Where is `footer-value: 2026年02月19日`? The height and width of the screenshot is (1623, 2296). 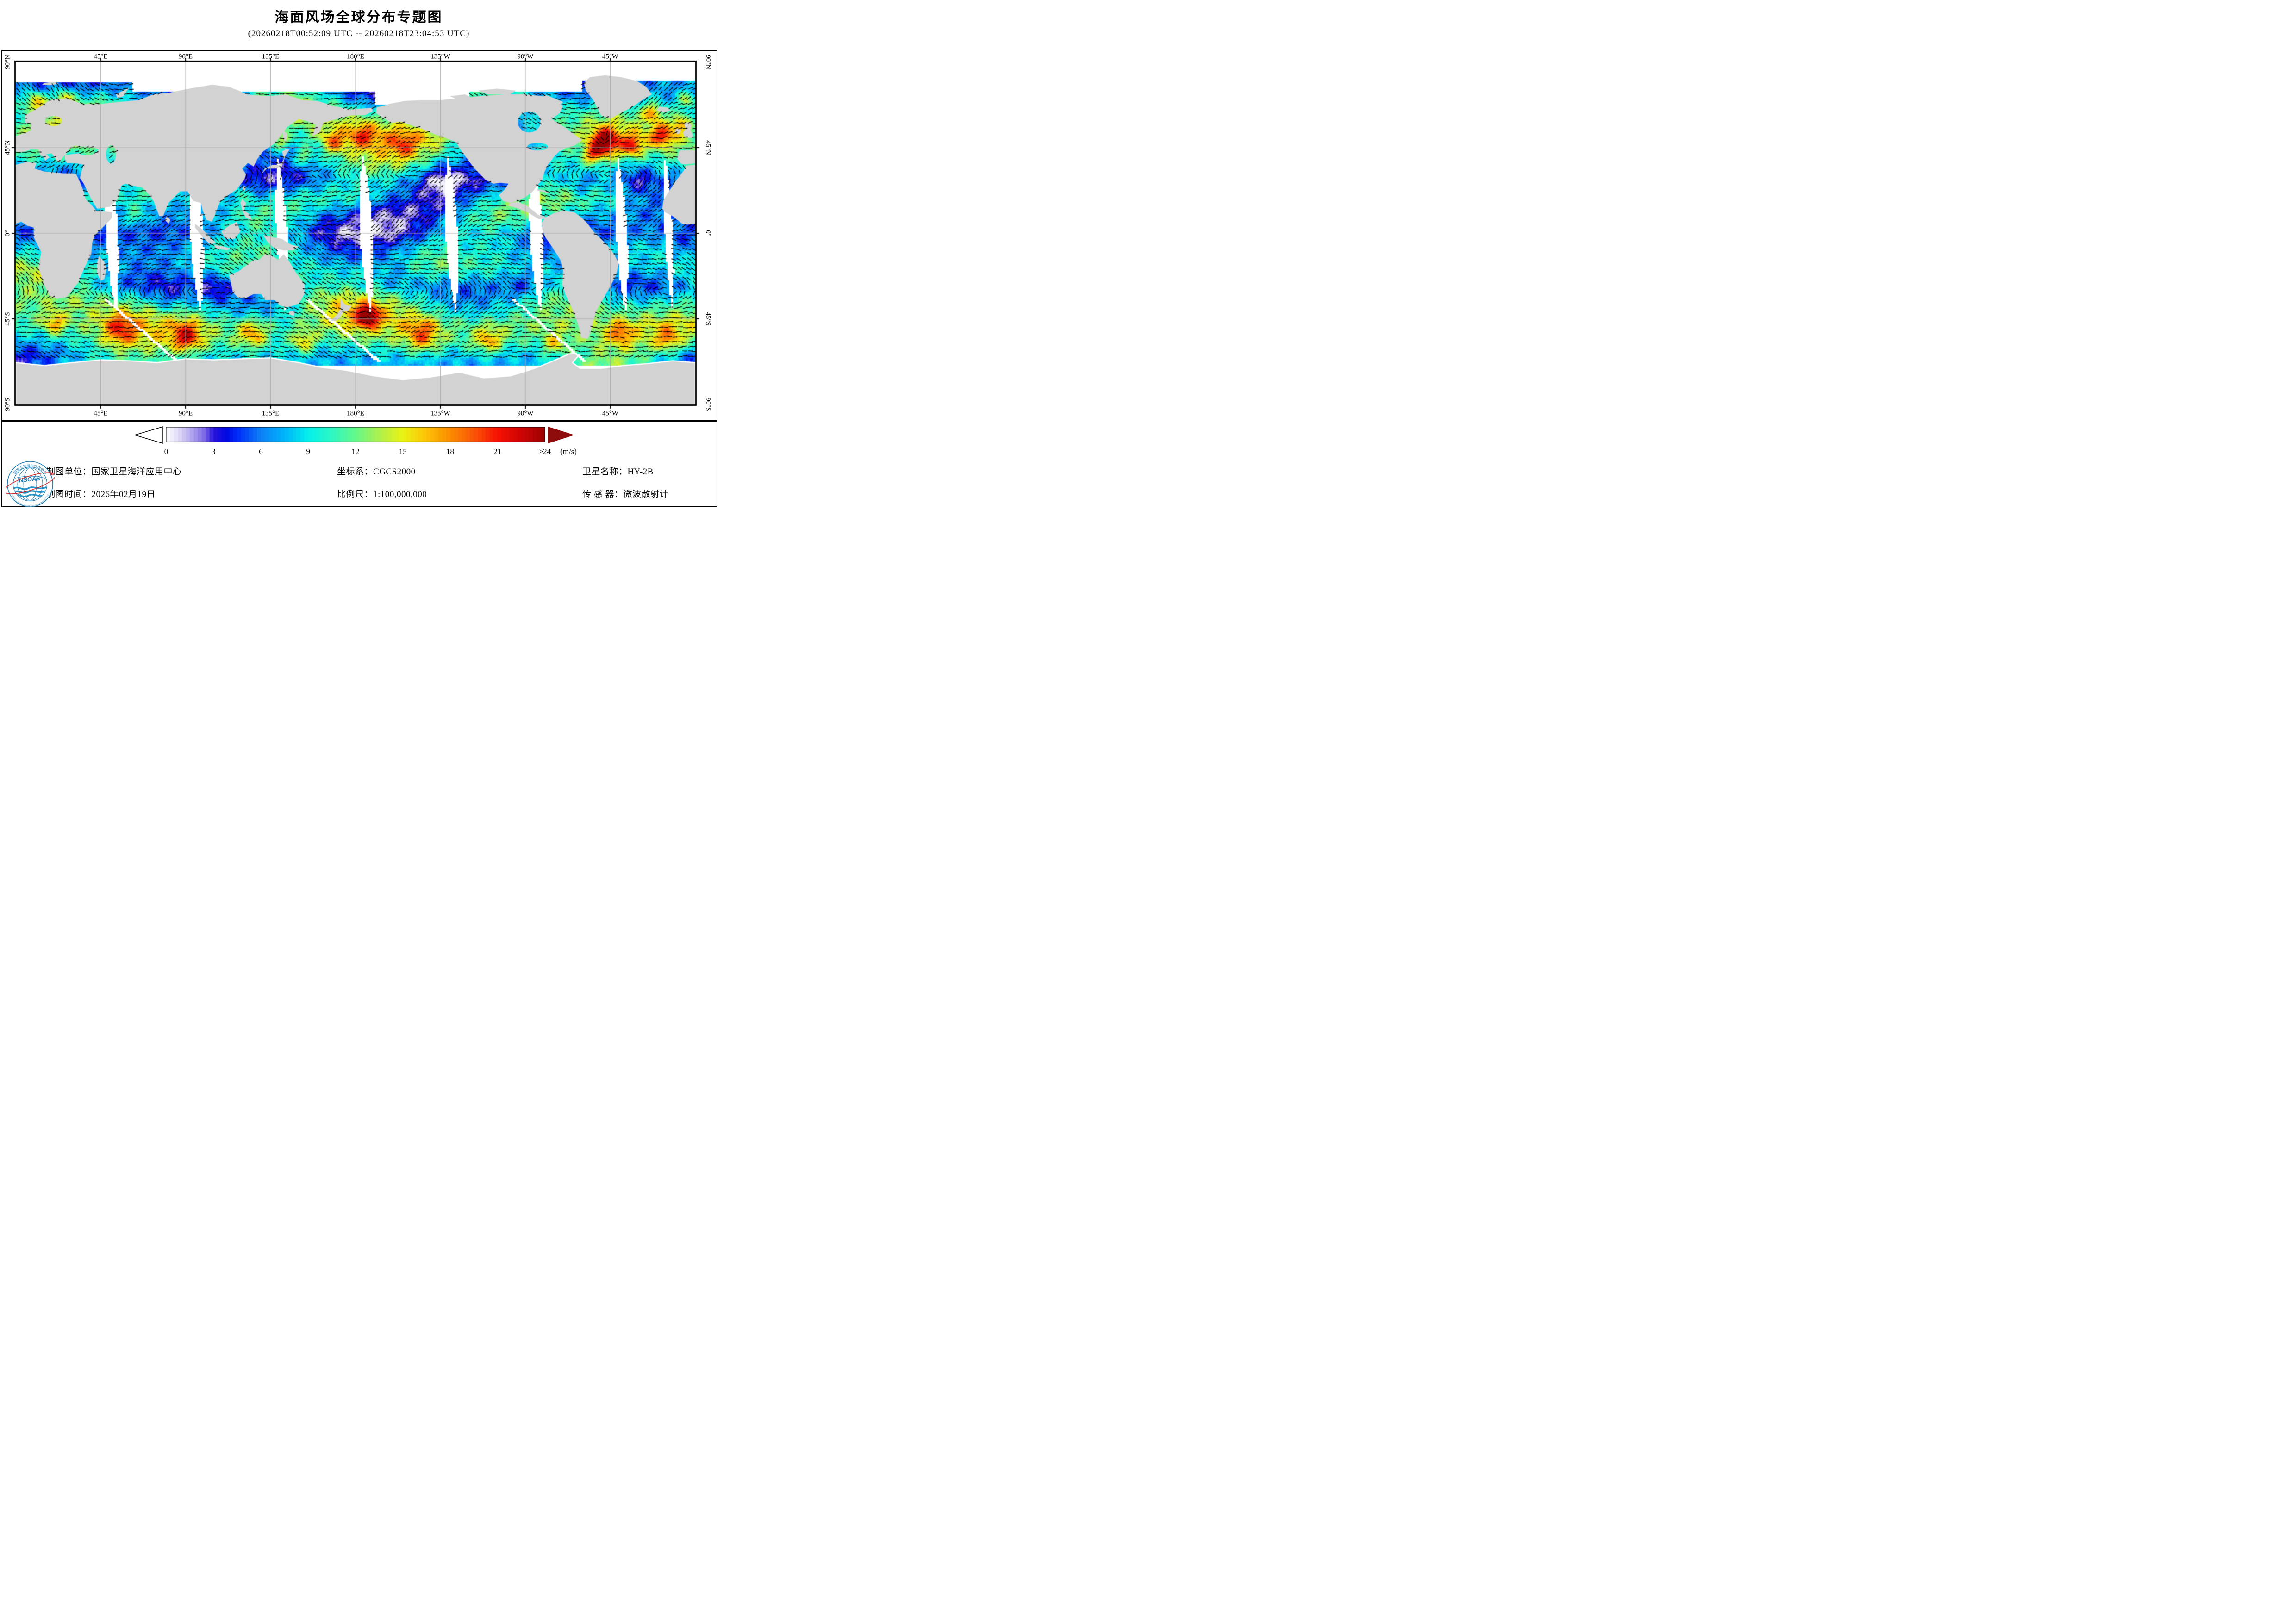 footer-value: 2026年02月19日 is located at coordinates (124, 494).